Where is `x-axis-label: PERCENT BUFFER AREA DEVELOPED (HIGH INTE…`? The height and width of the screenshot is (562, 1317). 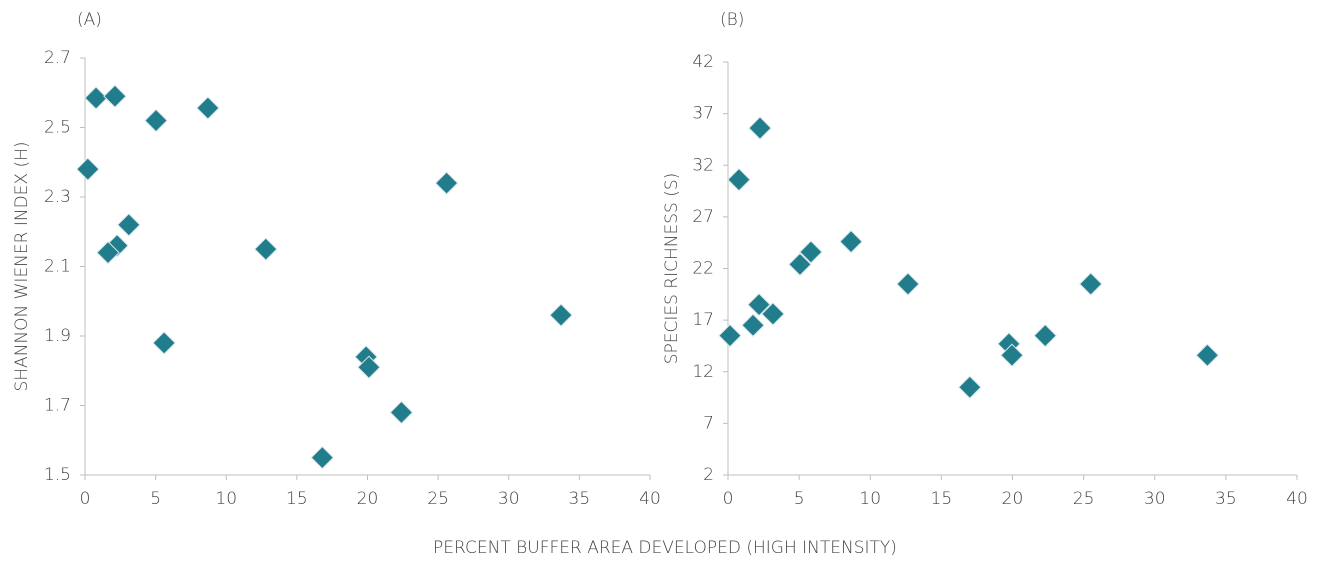
x-axis-label: PERCENT BUFFER AREA DEVELOPED (HIGH INTE… is located at coordinates (665, 548).